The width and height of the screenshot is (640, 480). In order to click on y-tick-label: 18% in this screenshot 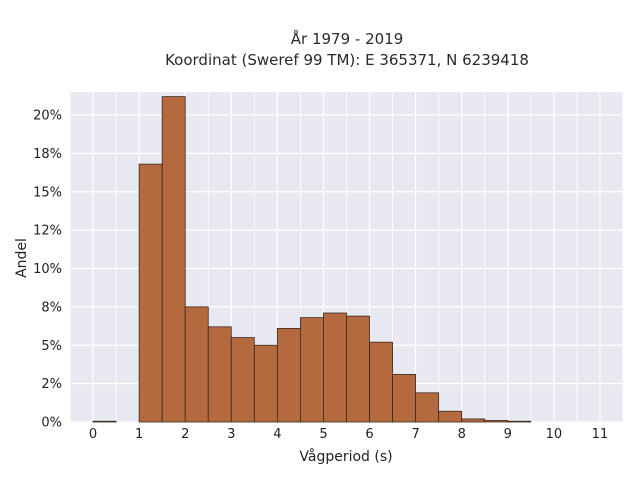, I will do `click(47, 154)`.